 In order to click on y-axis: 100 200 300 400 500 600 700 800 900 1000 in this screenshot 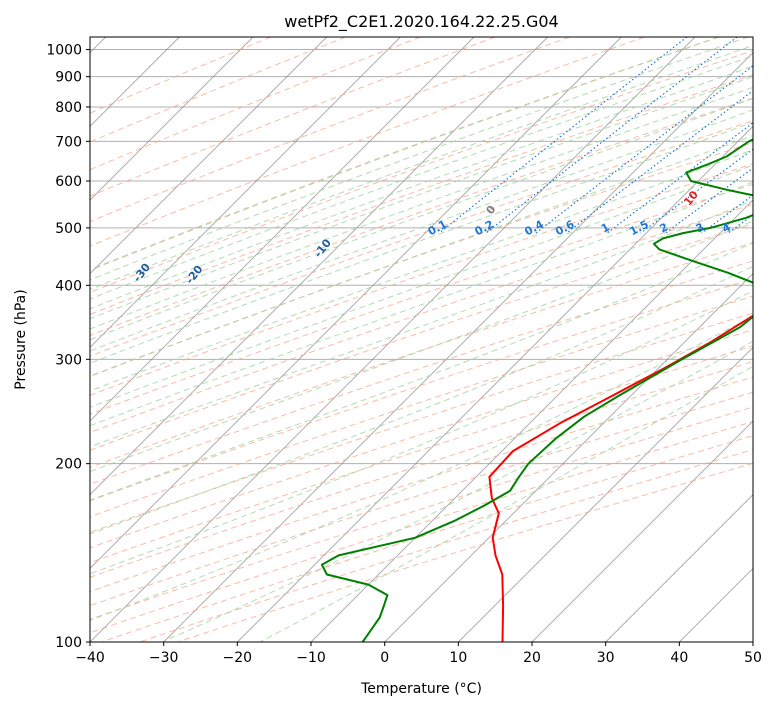, I will do `click(68, 347)`.